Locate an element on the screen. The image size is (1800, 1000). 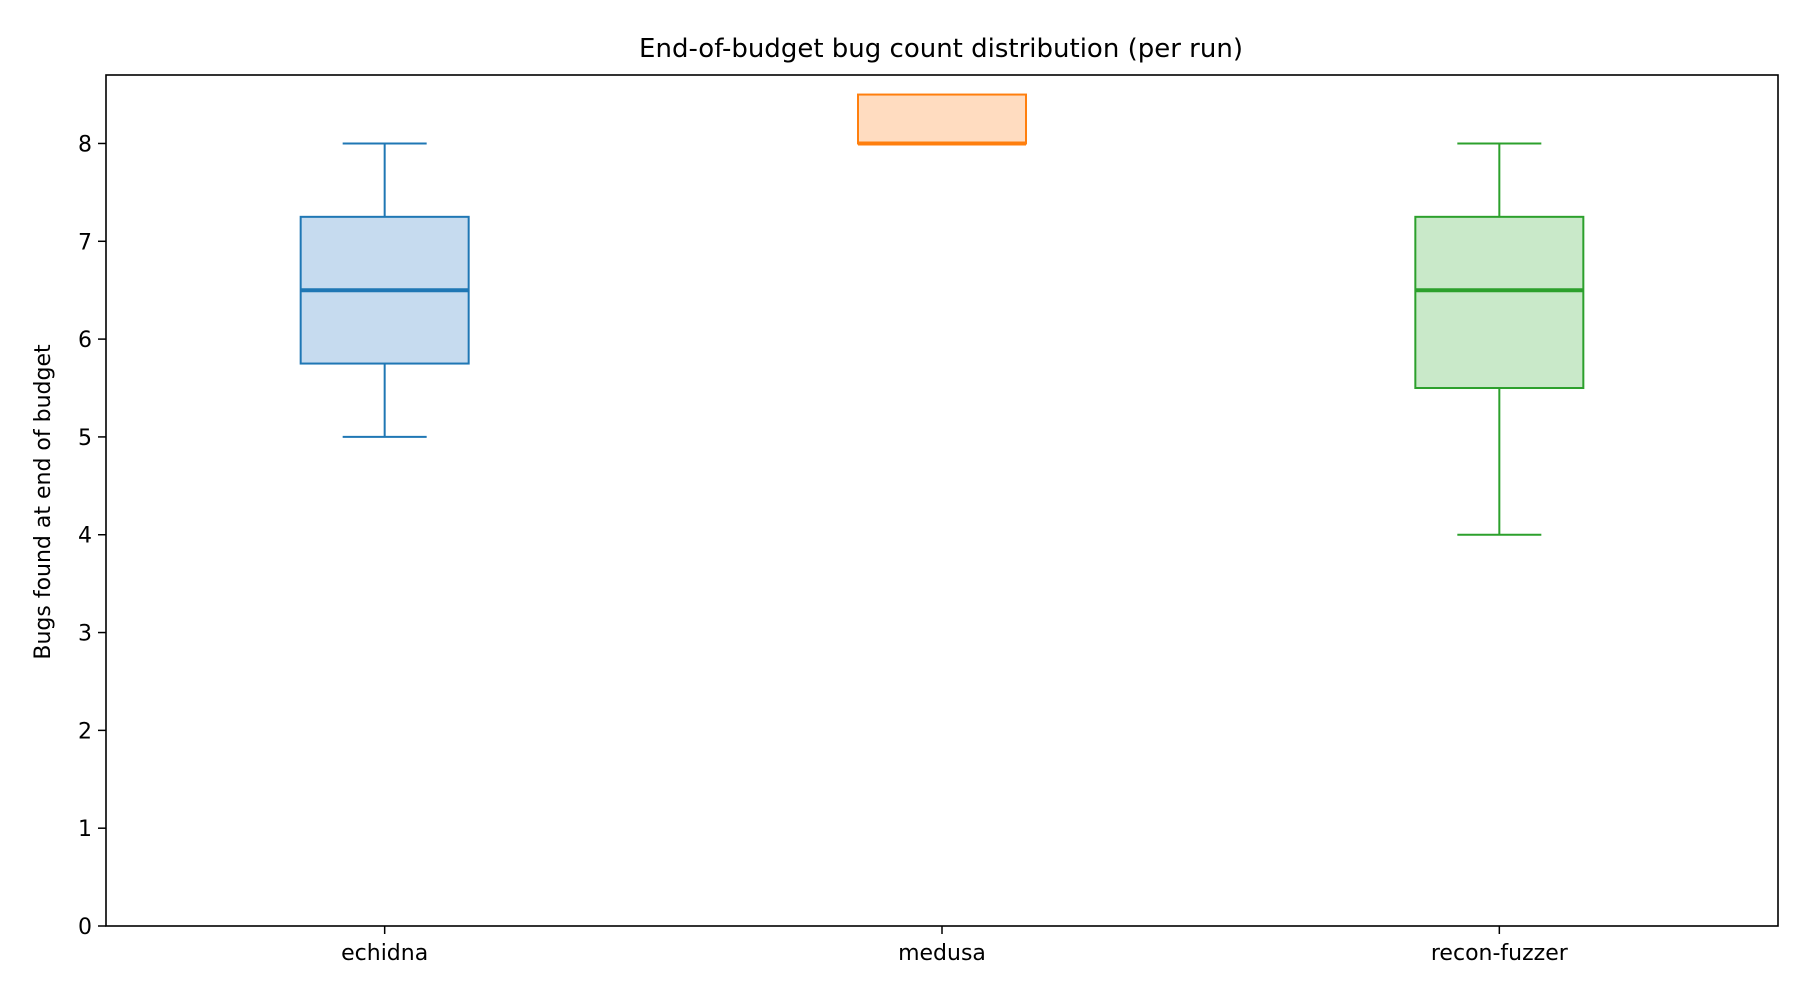
box-medusa is located at coordinates (942, 119).